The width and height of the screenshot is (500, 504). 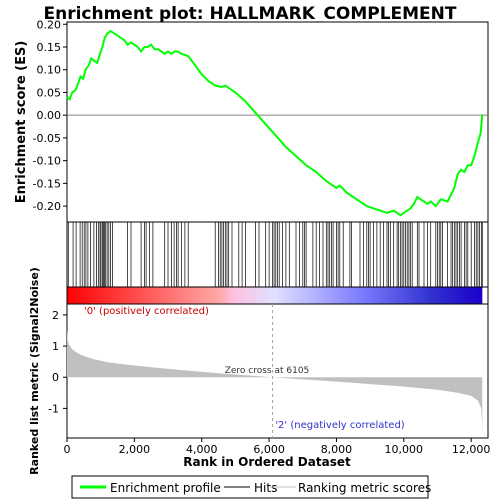 What do you see at coordinates (267, 462) in the screenshot?
I see `x-axis-label: Rank in Ordered Dataset` at bounding box center [267, 462].